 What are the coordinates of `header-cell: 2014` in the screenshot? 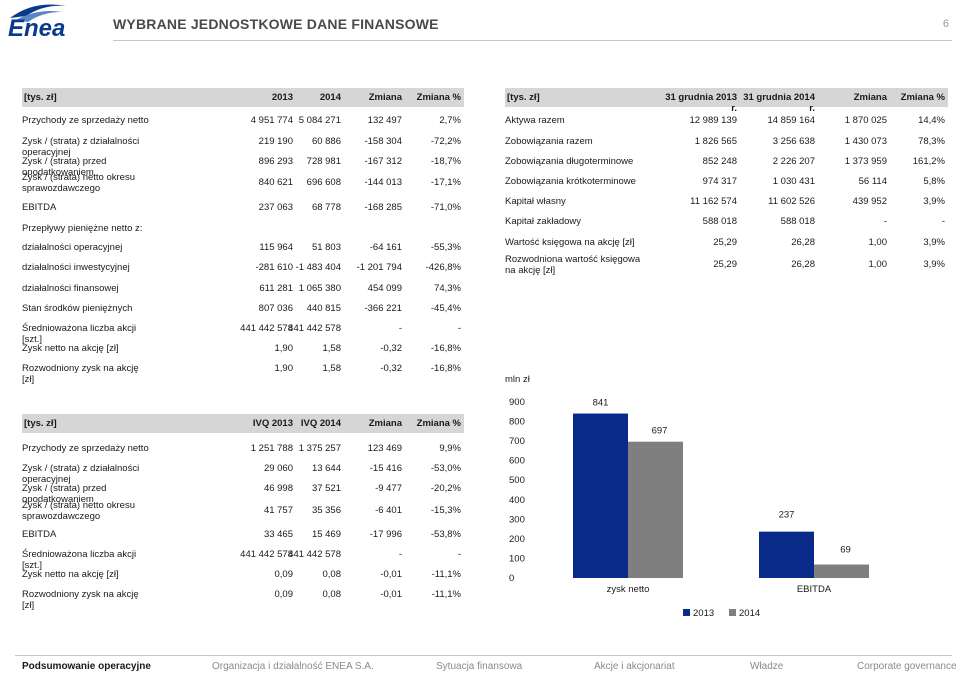 It's located at (330, 97).